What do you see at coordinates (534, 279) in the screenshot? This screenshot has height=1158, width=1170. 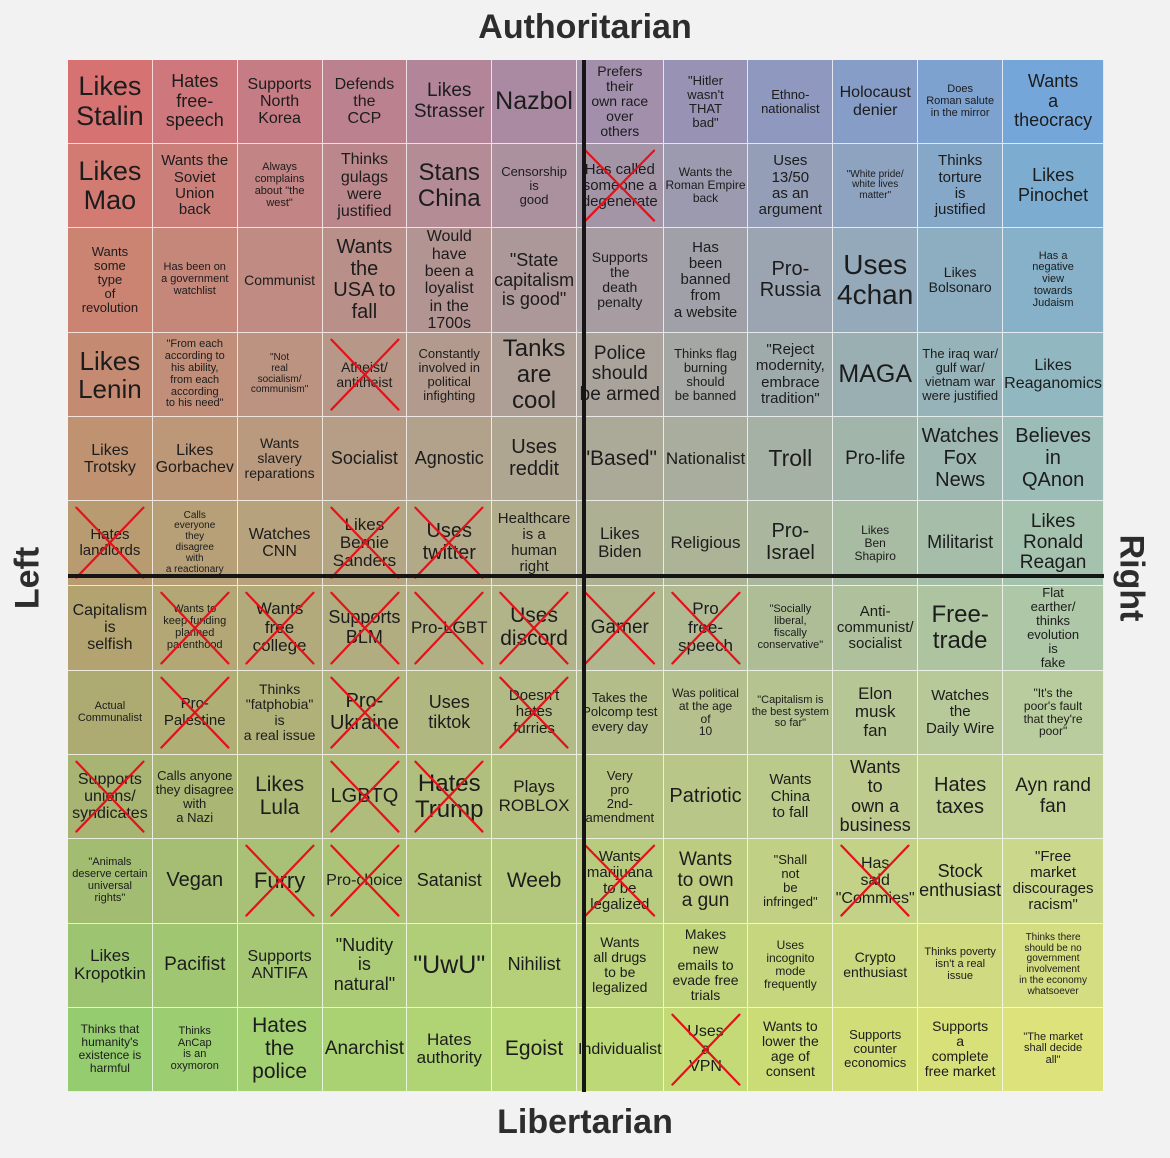 I see `compass-cell-label: "State capitalism is good"` at bounding box center [534, 279].